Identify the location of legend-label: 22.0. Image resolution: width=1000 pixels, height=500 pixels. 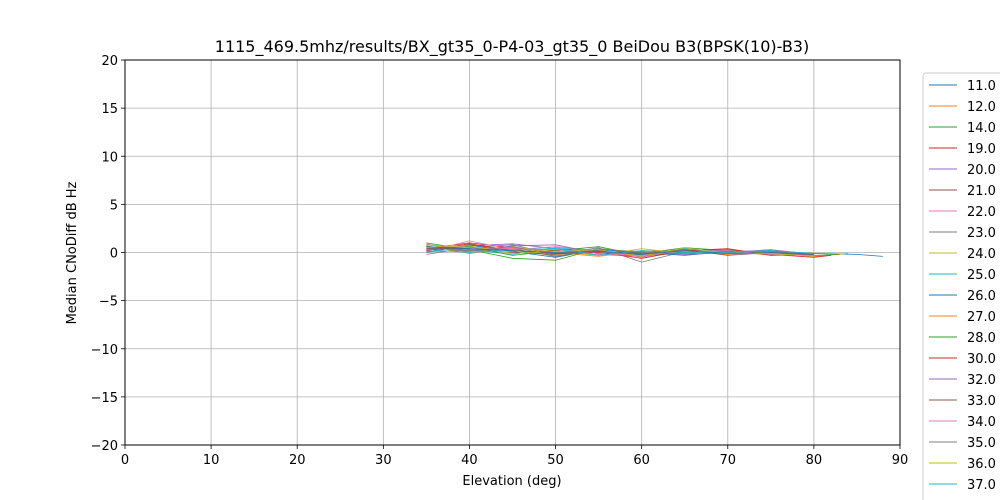
(981, 212).